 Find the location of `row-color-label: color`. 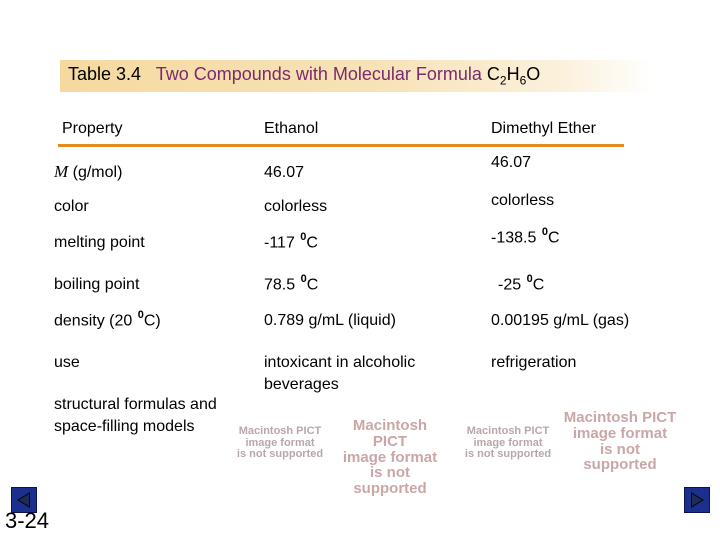

row-color-label: color is located at coordinates (71, 206).